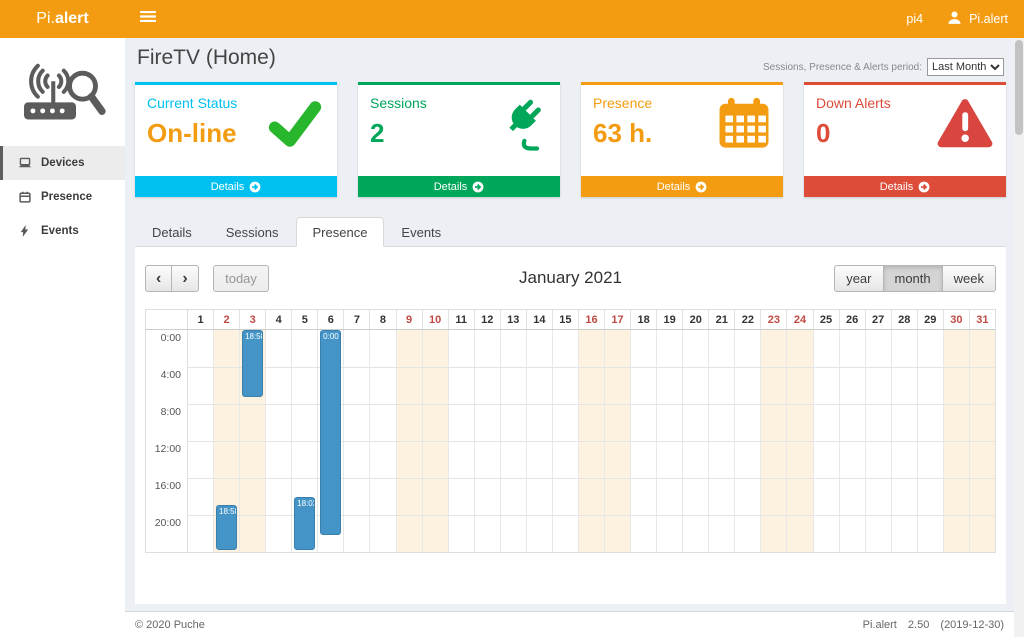 The width and height of the screenshot is (1024, 637). What do you see at coordinates (377, 133) in the screenshot?
I see `card-value: 2` at bounding box center [377, 133].